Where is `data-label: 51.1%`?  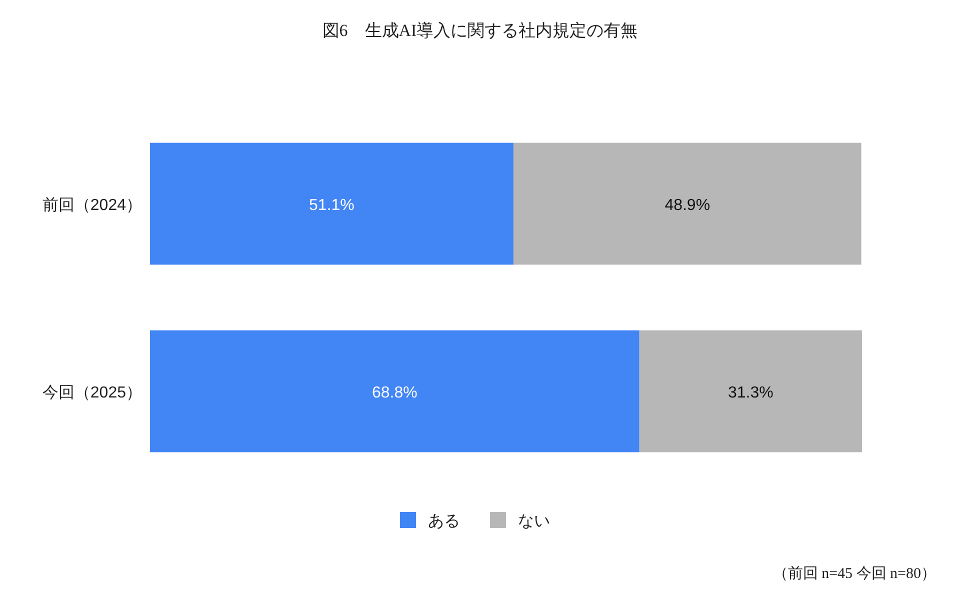
data-label: 51.1% is located at coordinates (331, 205).